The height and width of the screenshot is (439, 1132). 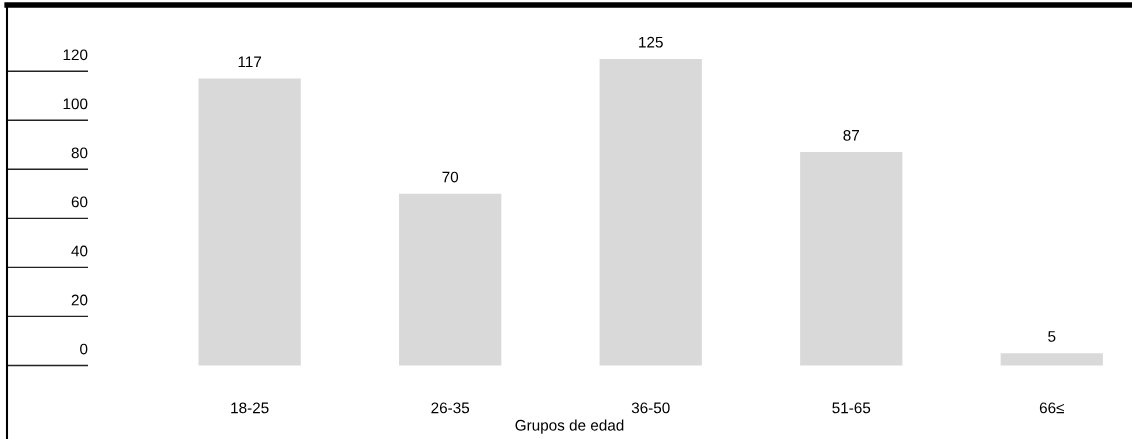 What do you see at coordinates (569, 426) in the screenshot?
I see `x-axis-title: Grupos de edad` at bounding box center [569, 426].